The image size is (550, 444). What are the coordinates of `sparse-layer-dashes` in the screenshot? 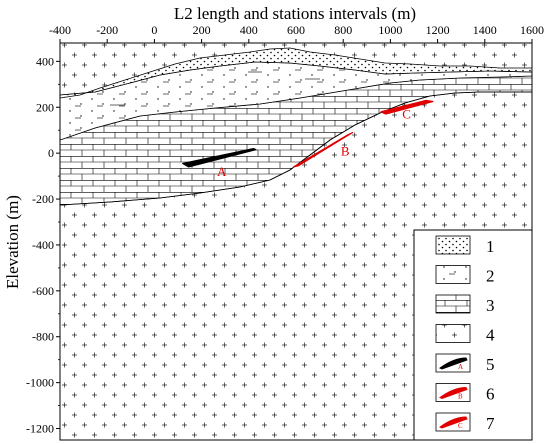 It's located at (215, 88).